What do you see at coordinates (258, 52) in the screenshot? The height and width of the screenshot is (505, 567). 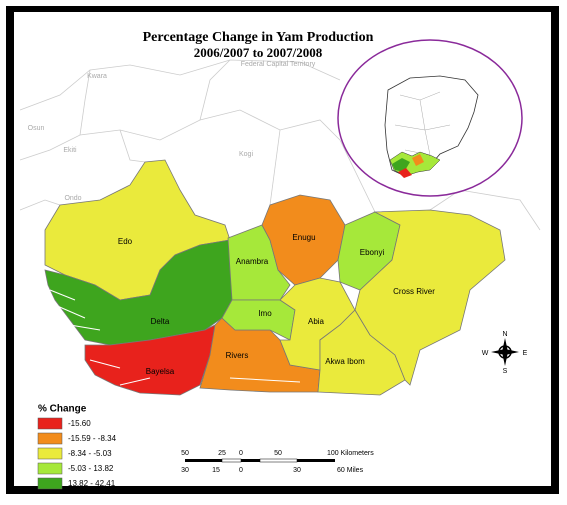 I see `title-line2: 2006/2007 to 2007/2008` at bounding box center [258, 52].